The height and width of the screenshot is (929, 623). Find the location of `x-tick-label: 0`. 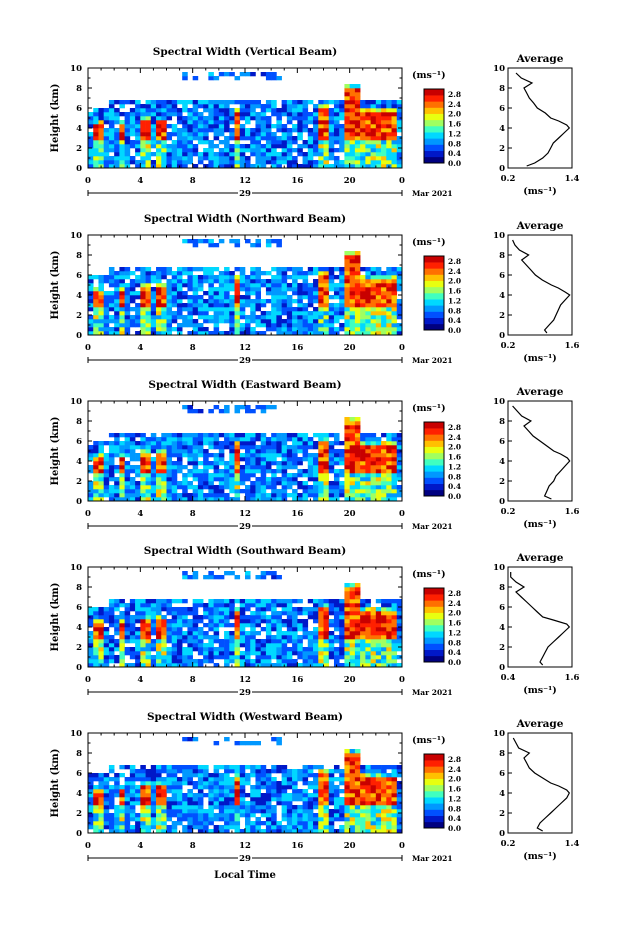

x-tick-label: 0 is located at coordinates (402, 514).